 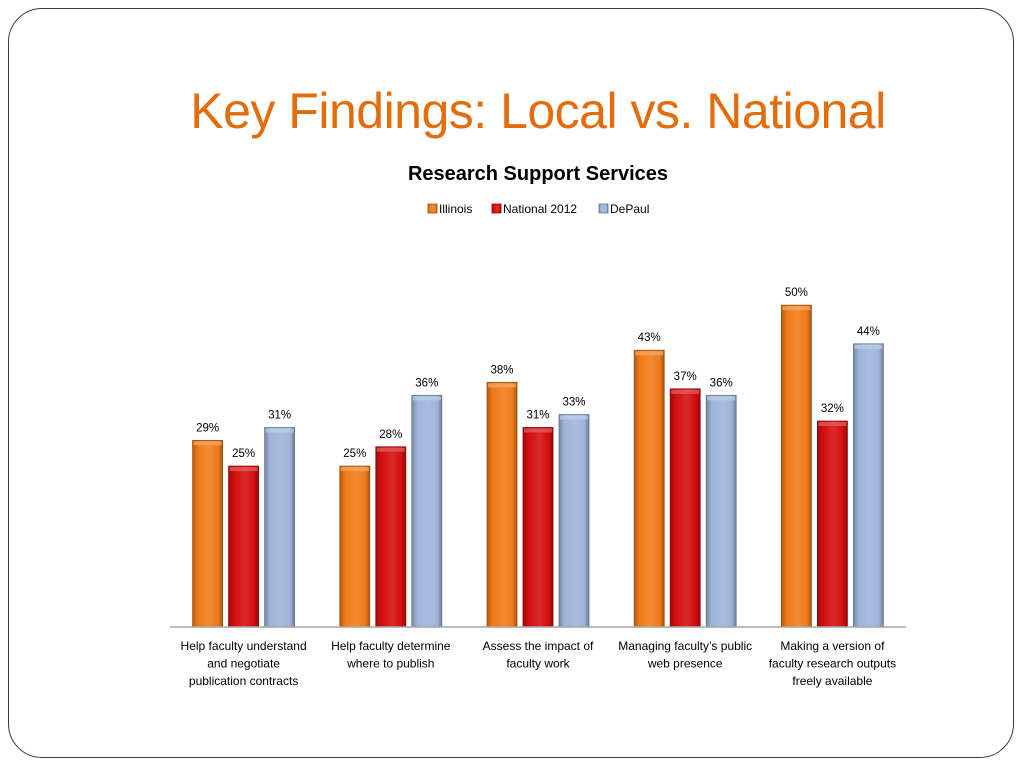 What do you see at coordinates (496, 208) in the screenshot?
I see `legend-swatch-national-2012` at bounding box center [496, 208].